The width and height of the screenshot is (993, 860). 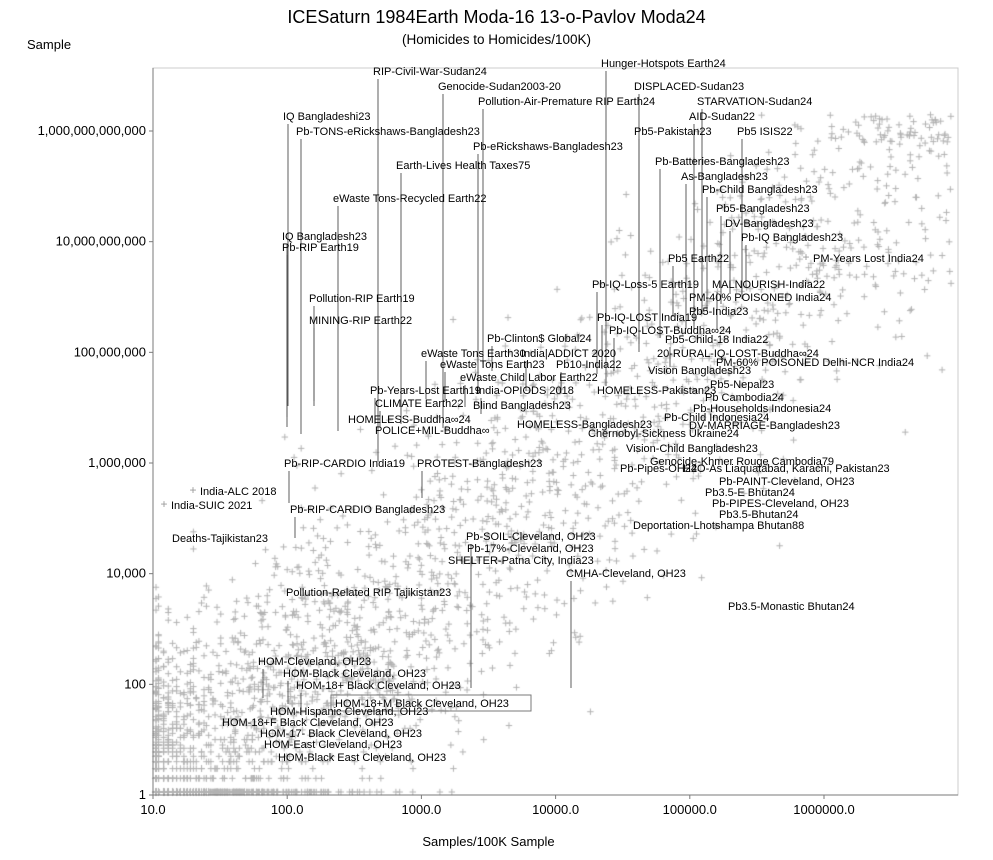 I want to click on annotation-label: HOM-Black Cleveland, OH23, so click(x=354, y=674).